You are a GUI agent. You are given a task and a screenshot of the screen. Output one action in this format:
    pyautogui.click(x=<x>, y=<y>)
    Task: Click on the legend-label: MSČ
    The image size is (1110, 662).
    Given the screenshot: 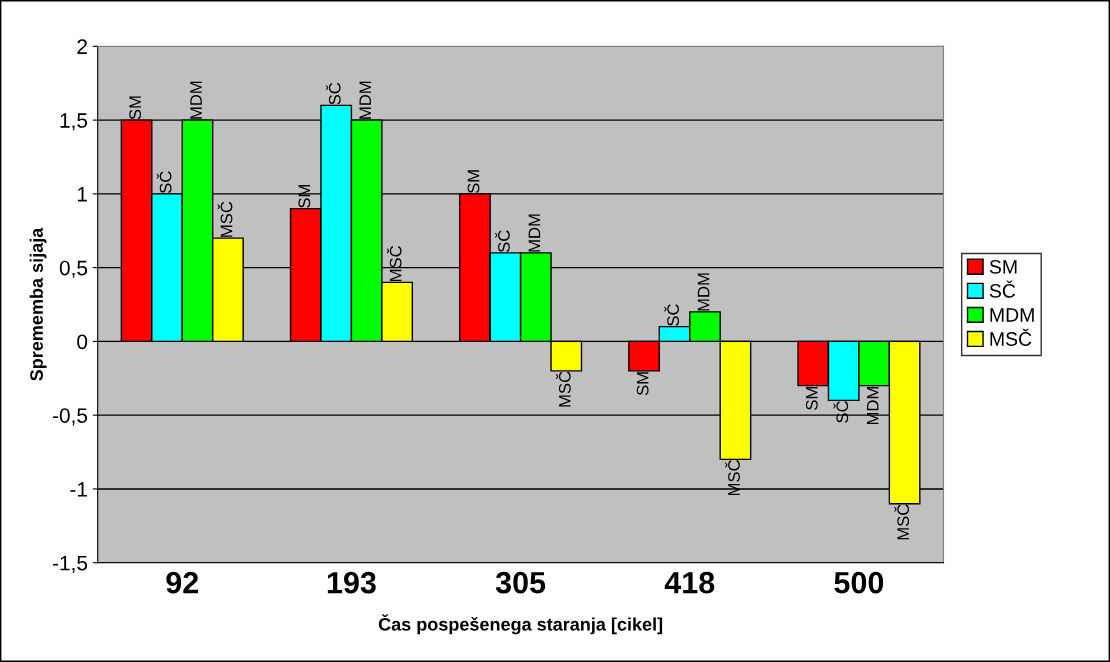 What is the action you would take?
    pyautogui.click(x=1011, y=337)
    